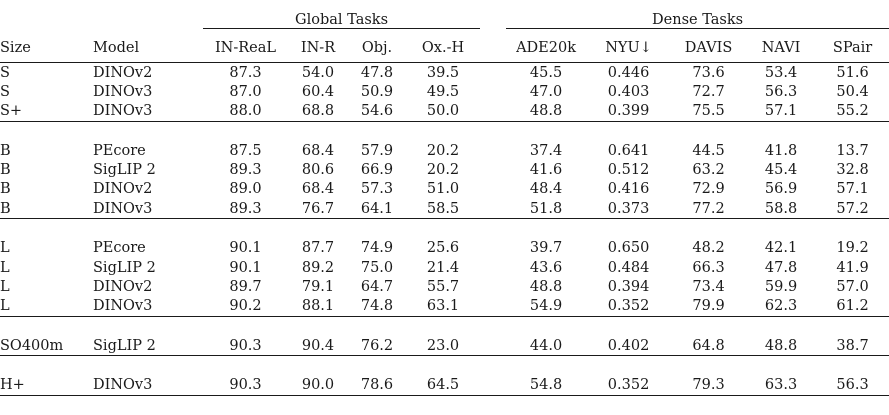  What do you see at coordinates (245, 267) in the screenshot?
I see `cell-in-real: 90.1` at bounding box center [245, 267].